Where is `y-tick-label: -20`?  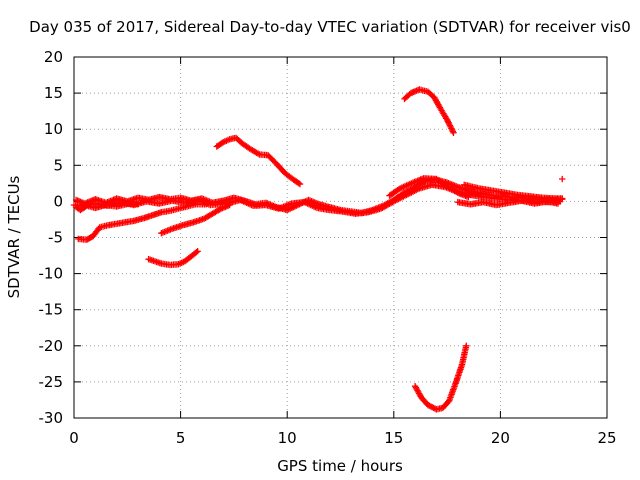
y-tick-label: -20 is located at coordinates (51, 346).